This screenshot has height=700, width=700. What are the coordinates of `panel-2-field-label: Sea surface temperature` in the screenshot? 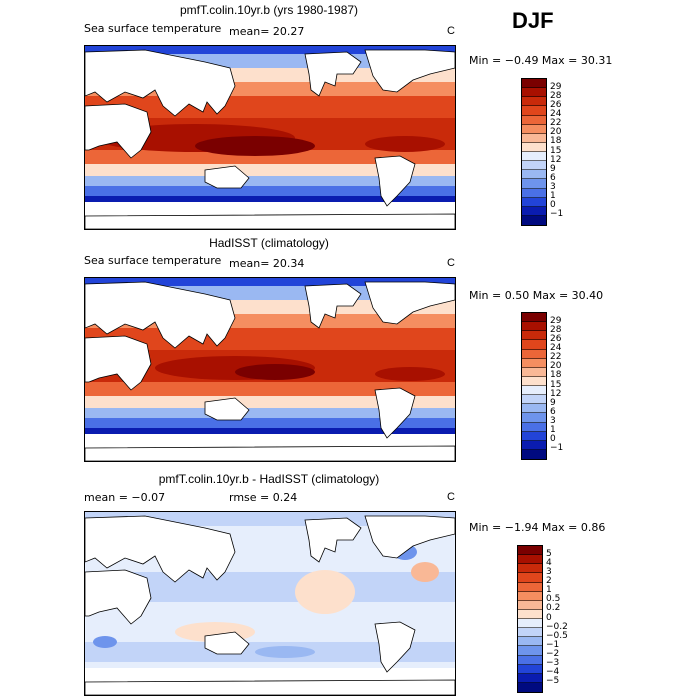 It's located at (153, 260).